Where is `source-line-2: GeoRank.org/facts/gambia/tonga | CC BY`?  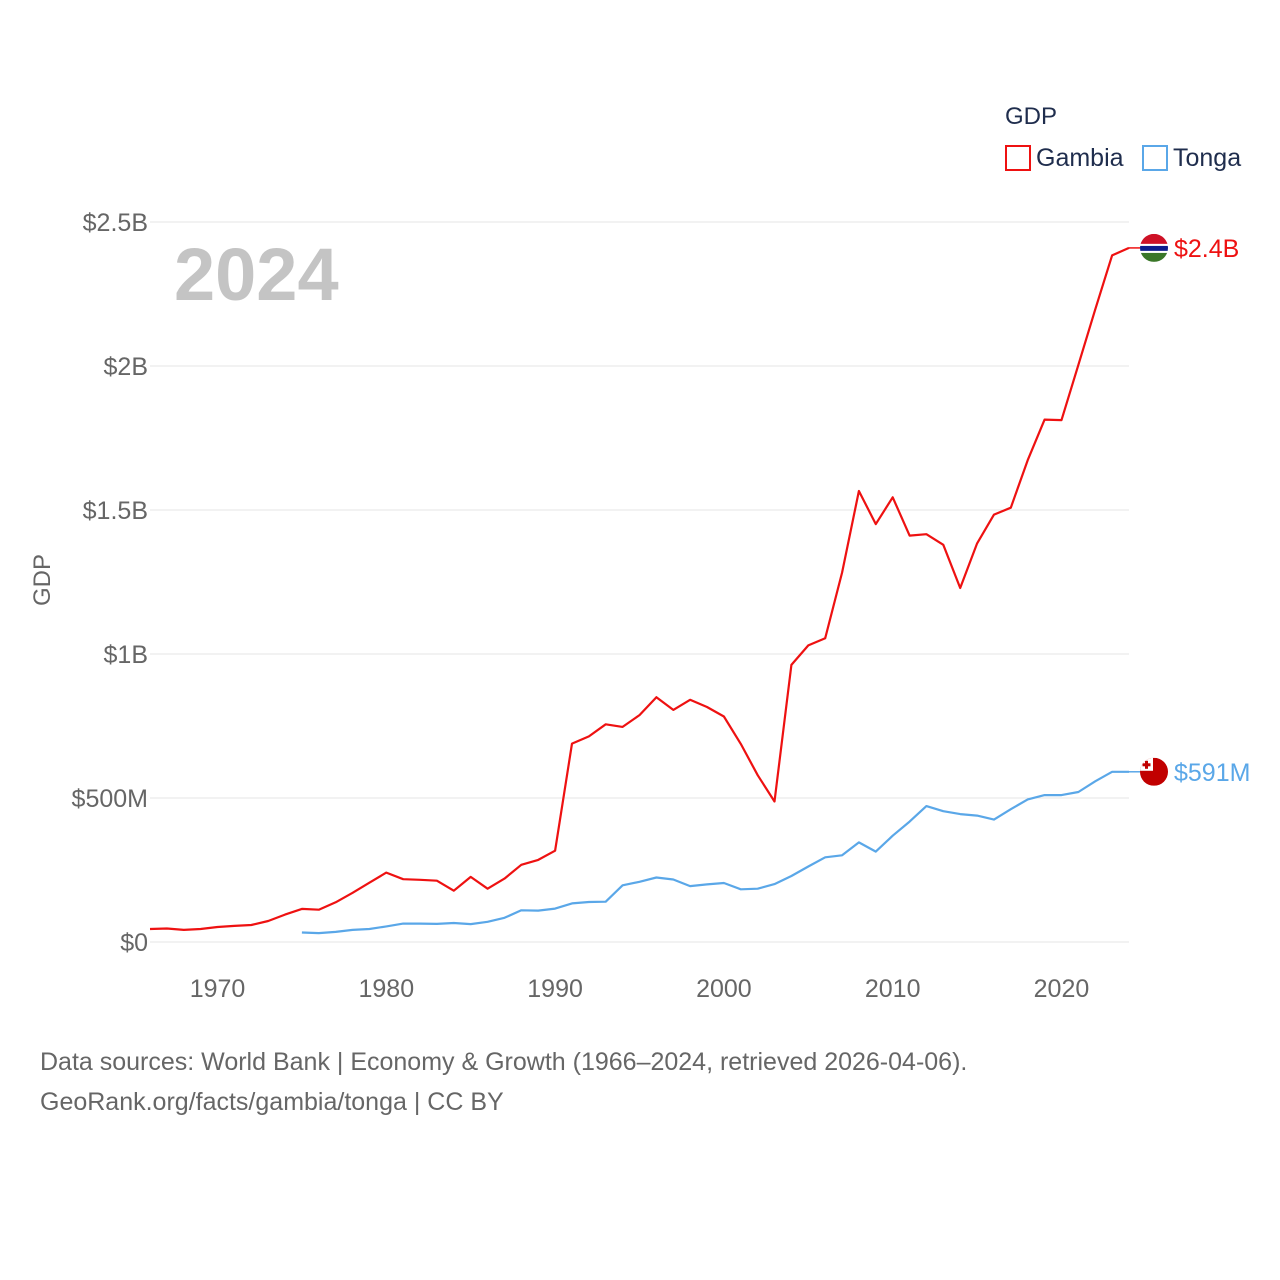
source-line-2: GeoRank.org/facts/gambia/tonga | CC BY is located at coordinates (272, 1102).